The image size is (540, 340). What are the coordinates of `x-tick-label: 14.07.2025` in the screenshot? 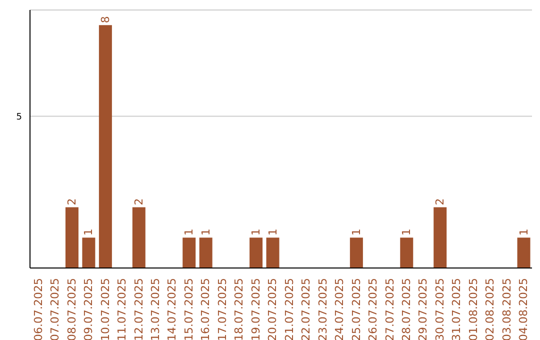 It's located at (172, 309).